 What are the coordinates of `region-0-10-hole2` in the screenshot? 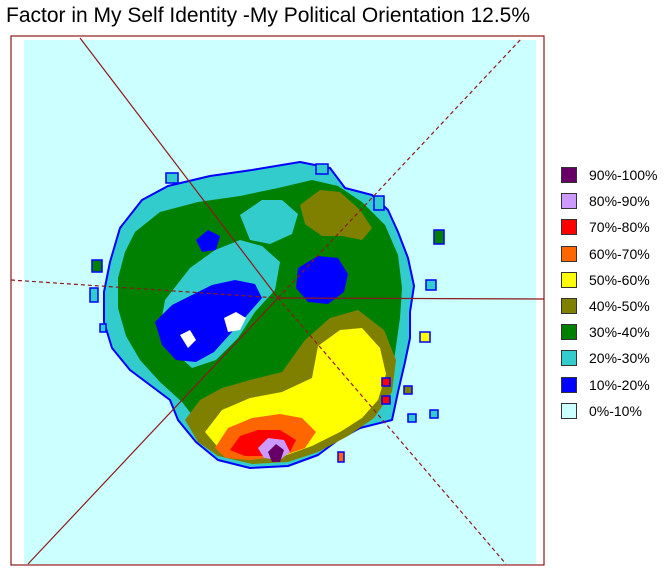 It's located at (188, 339).